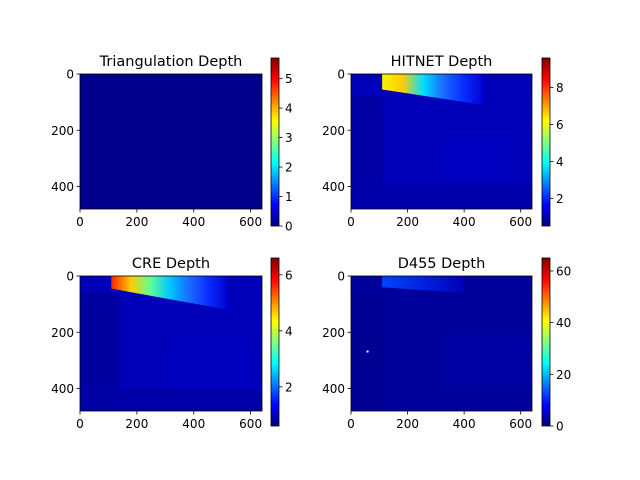  I want to click on subplot-title: HITNET Depth, so click(442, 62).